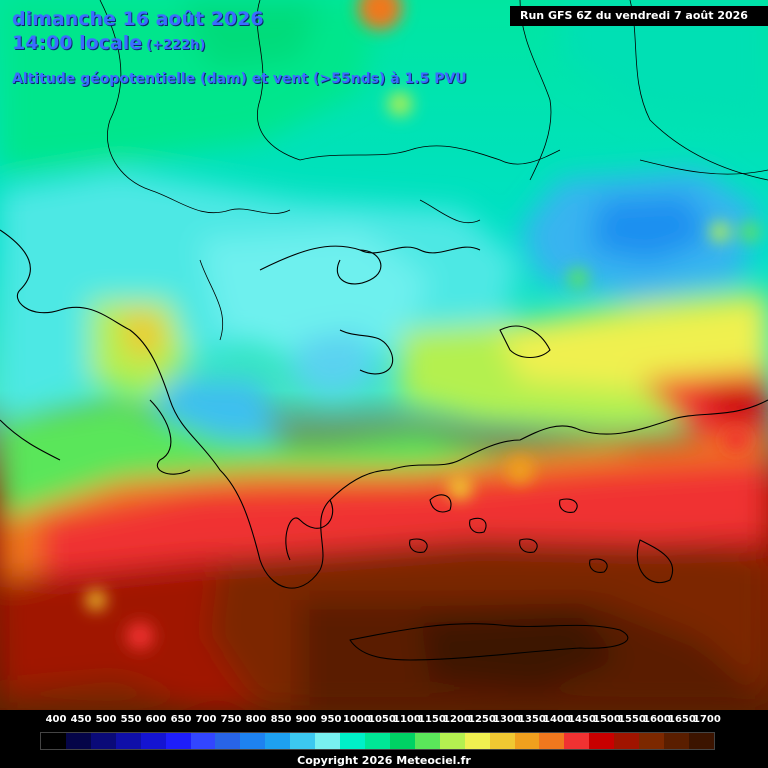  I want to click on lead-time: (+222h), so click(176, 45).